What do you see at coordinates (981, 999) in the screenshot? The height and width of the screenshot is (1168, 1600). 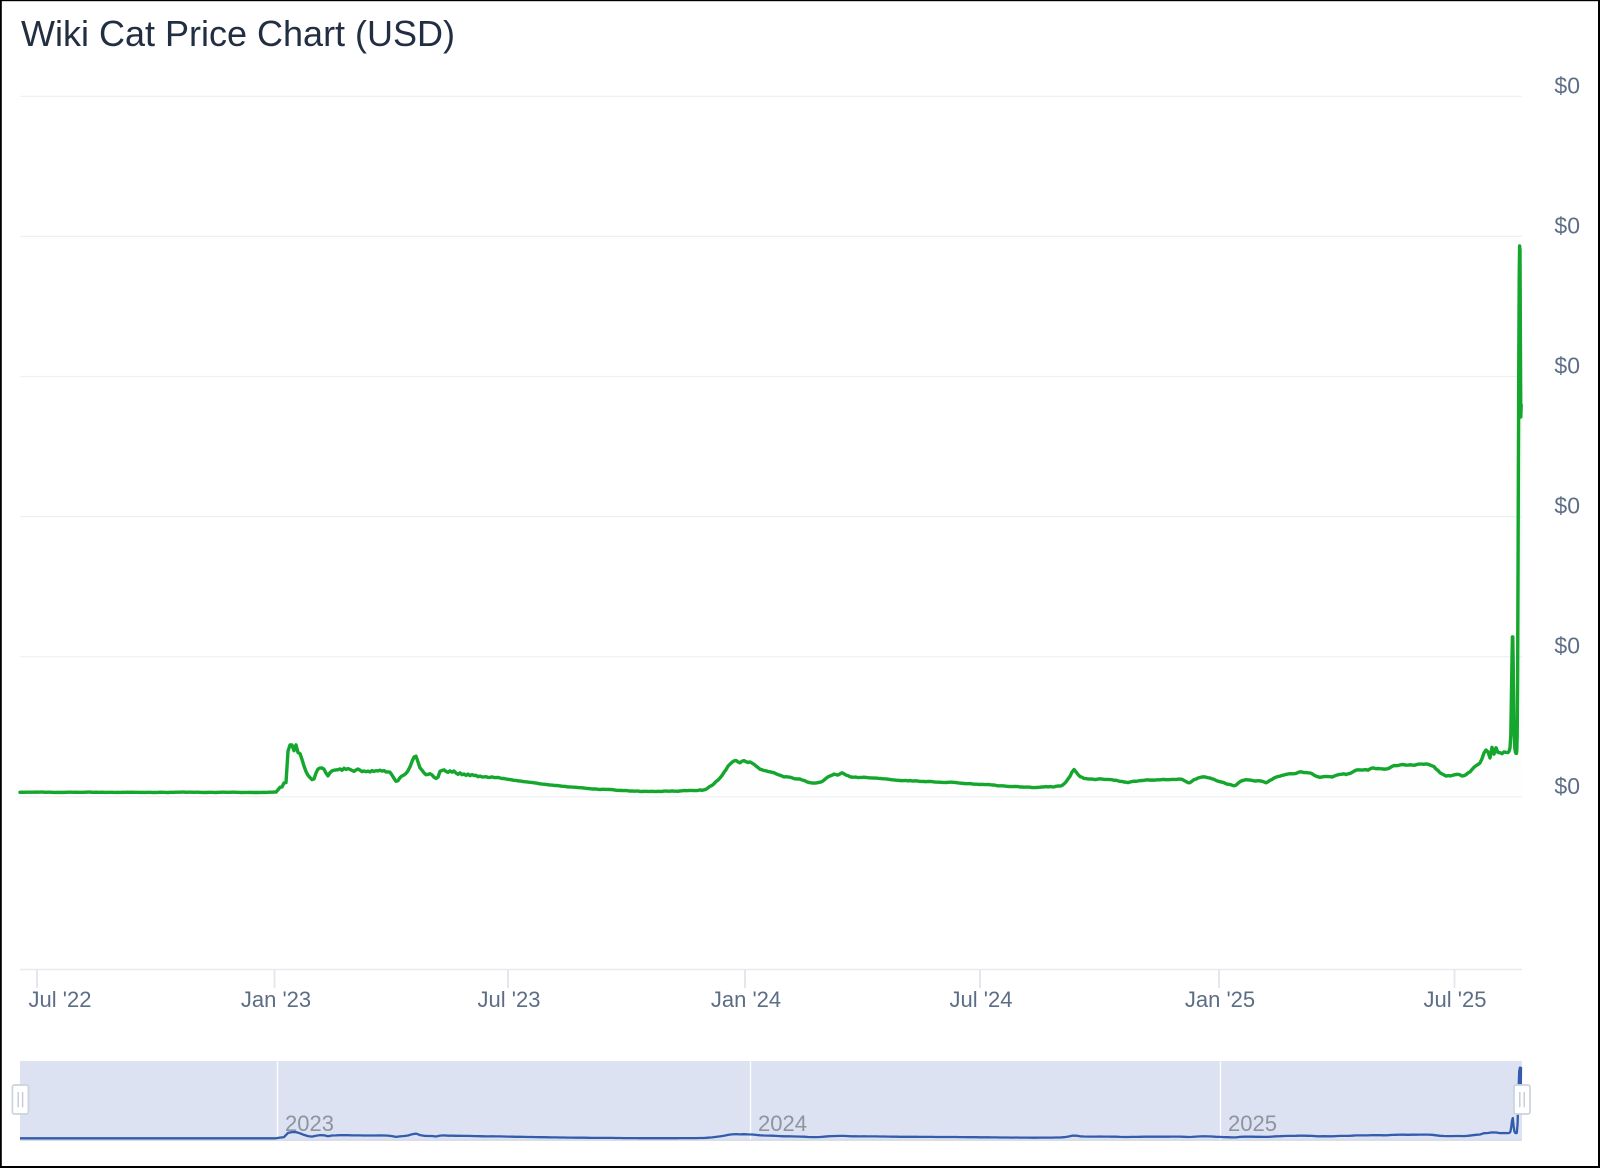 I see `svg-text: Jul '24` at bounding box center [981, 999].